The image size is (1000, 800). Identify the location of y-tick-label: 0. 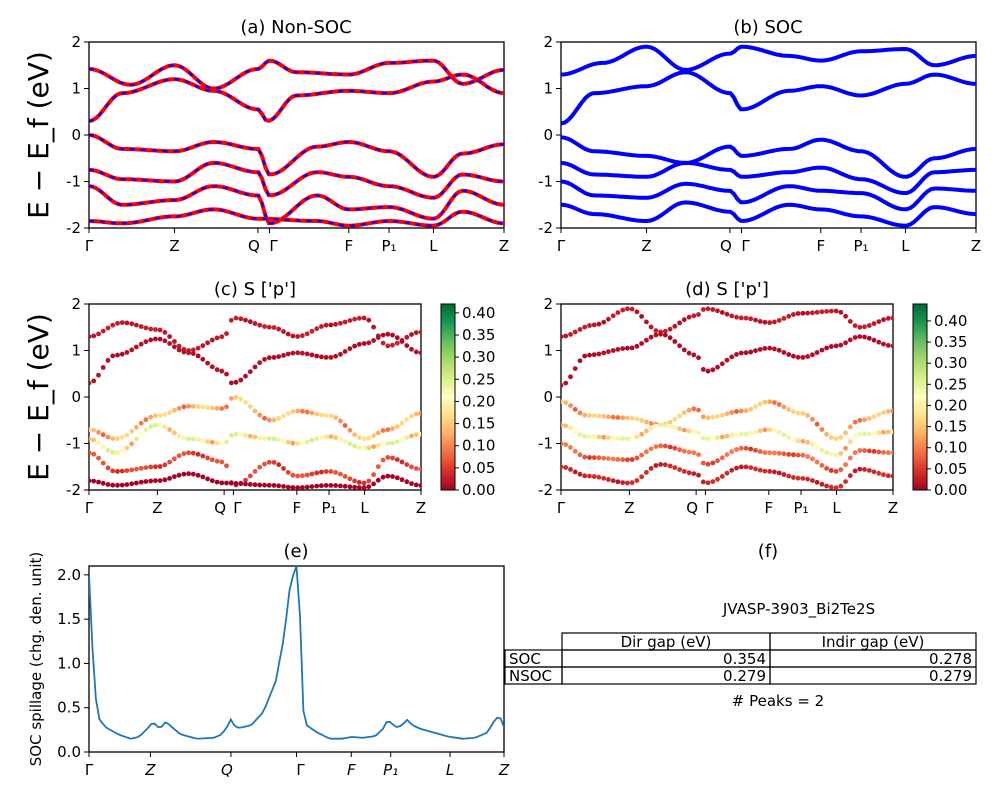
(76, 135).